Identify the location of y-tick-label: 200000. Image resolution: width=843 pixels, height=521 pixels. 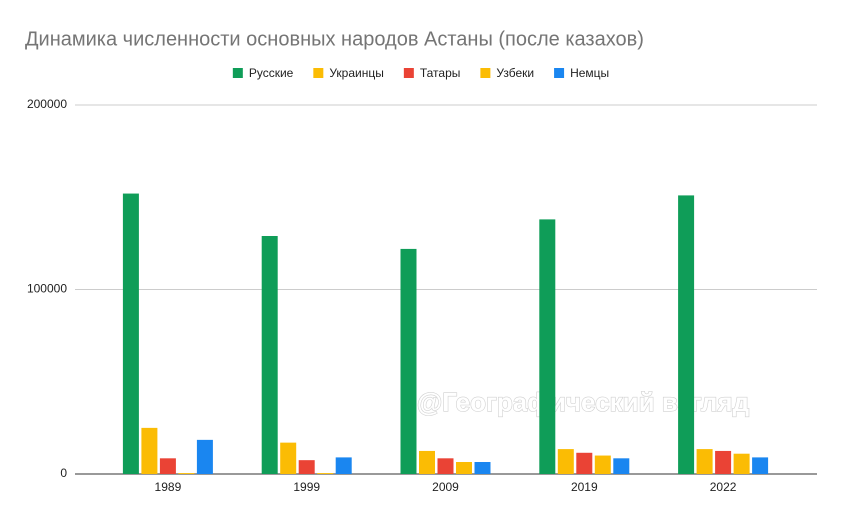
(47, 104).